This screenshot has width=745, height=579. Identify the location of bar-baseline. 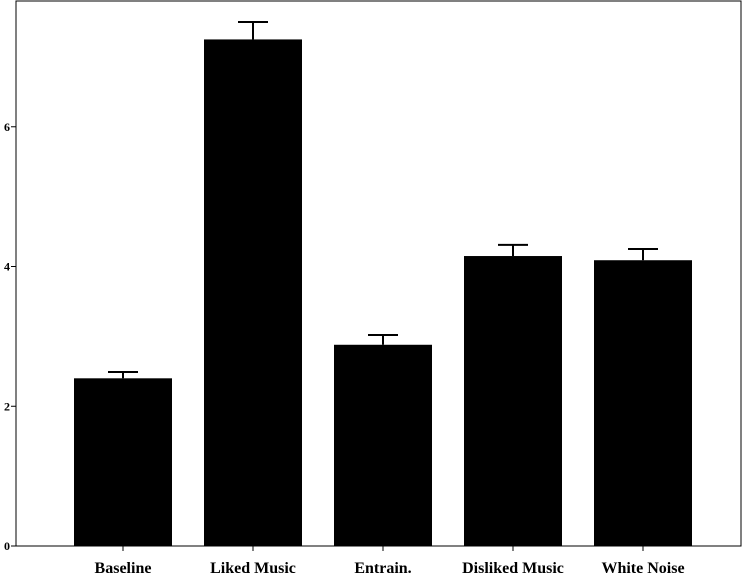
(123, 462).